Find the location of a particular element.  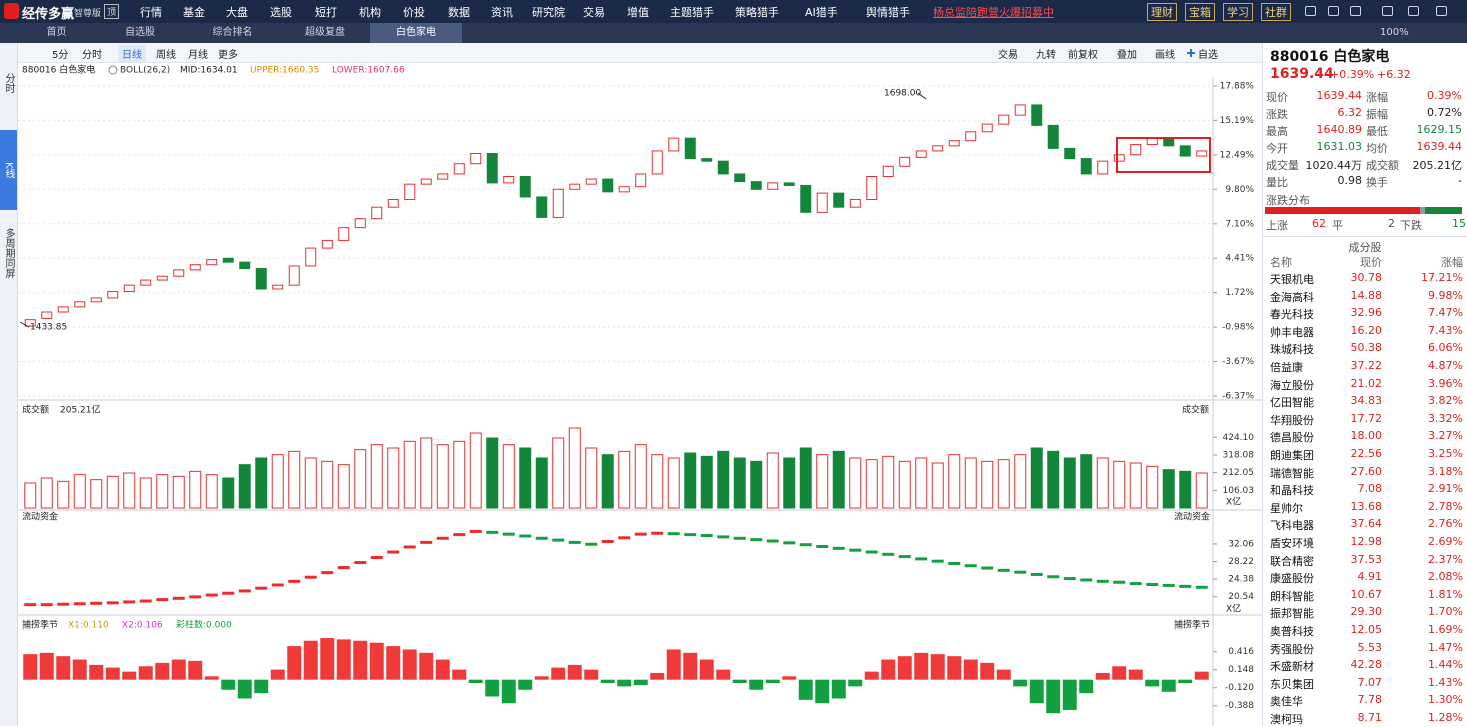

stock-change: 1.28% is located at coordinates (1445, 717).